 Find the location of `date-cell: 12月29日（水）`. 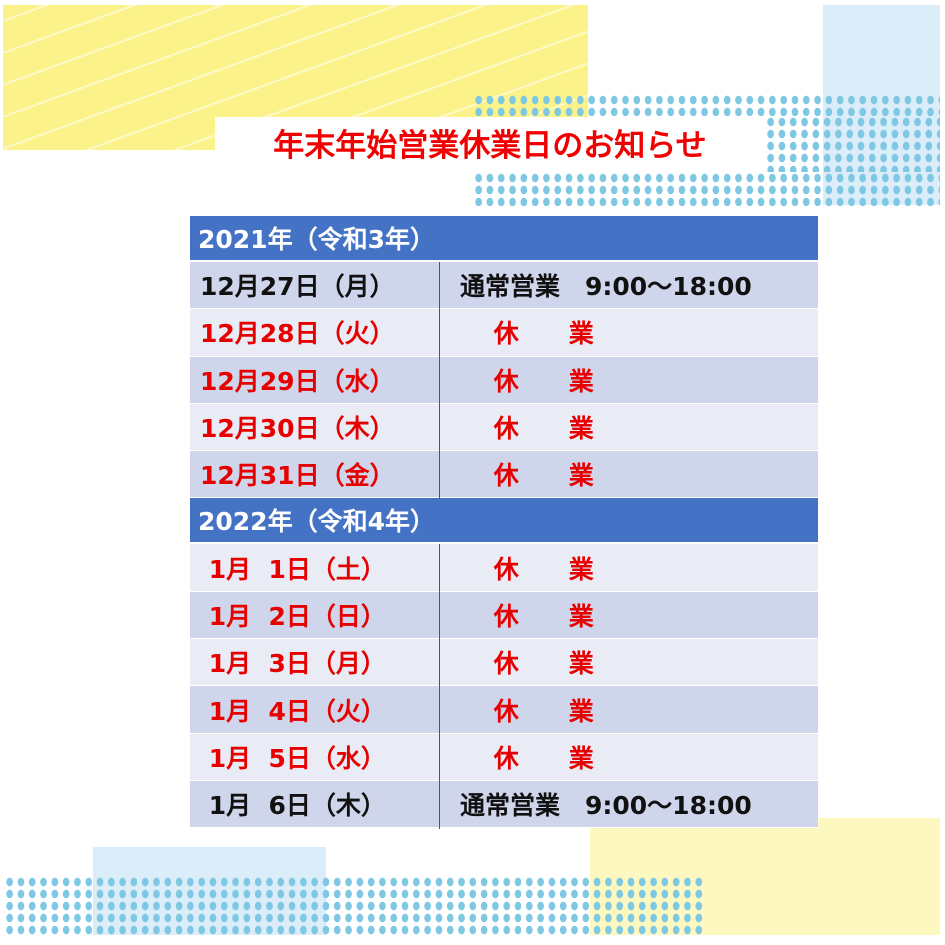

date-cell: 12月29日（水） is located at coordinates (297, 381).